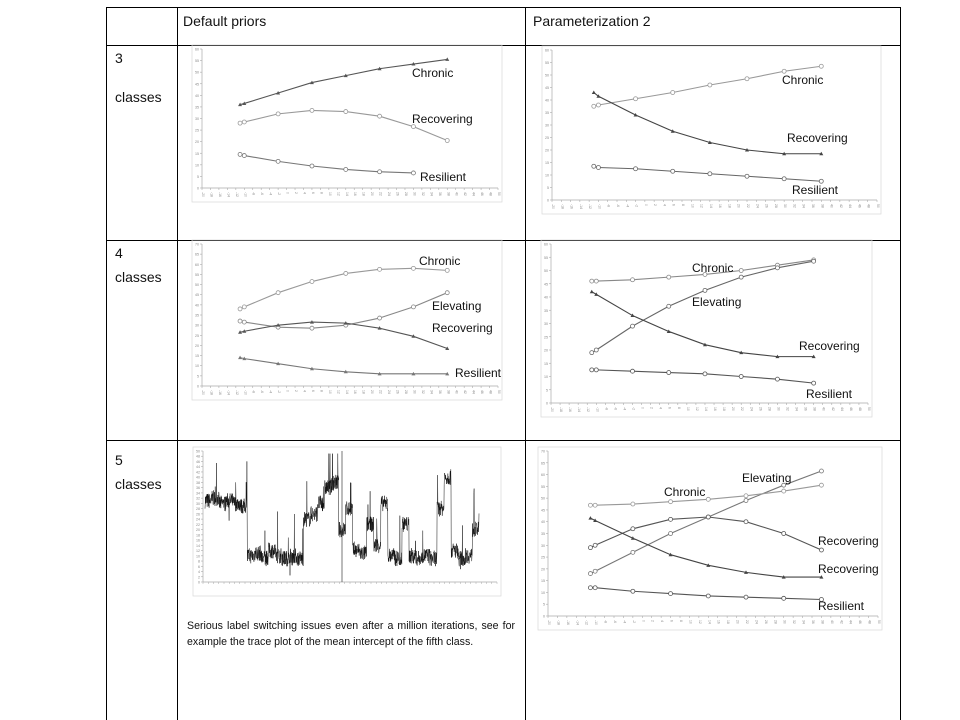 This screenshot has width=960, height=720. What do you see at coordinates (448, 194) in the screenshot?
I see `x-tick-label: 38` at bounding box center [448, 194].